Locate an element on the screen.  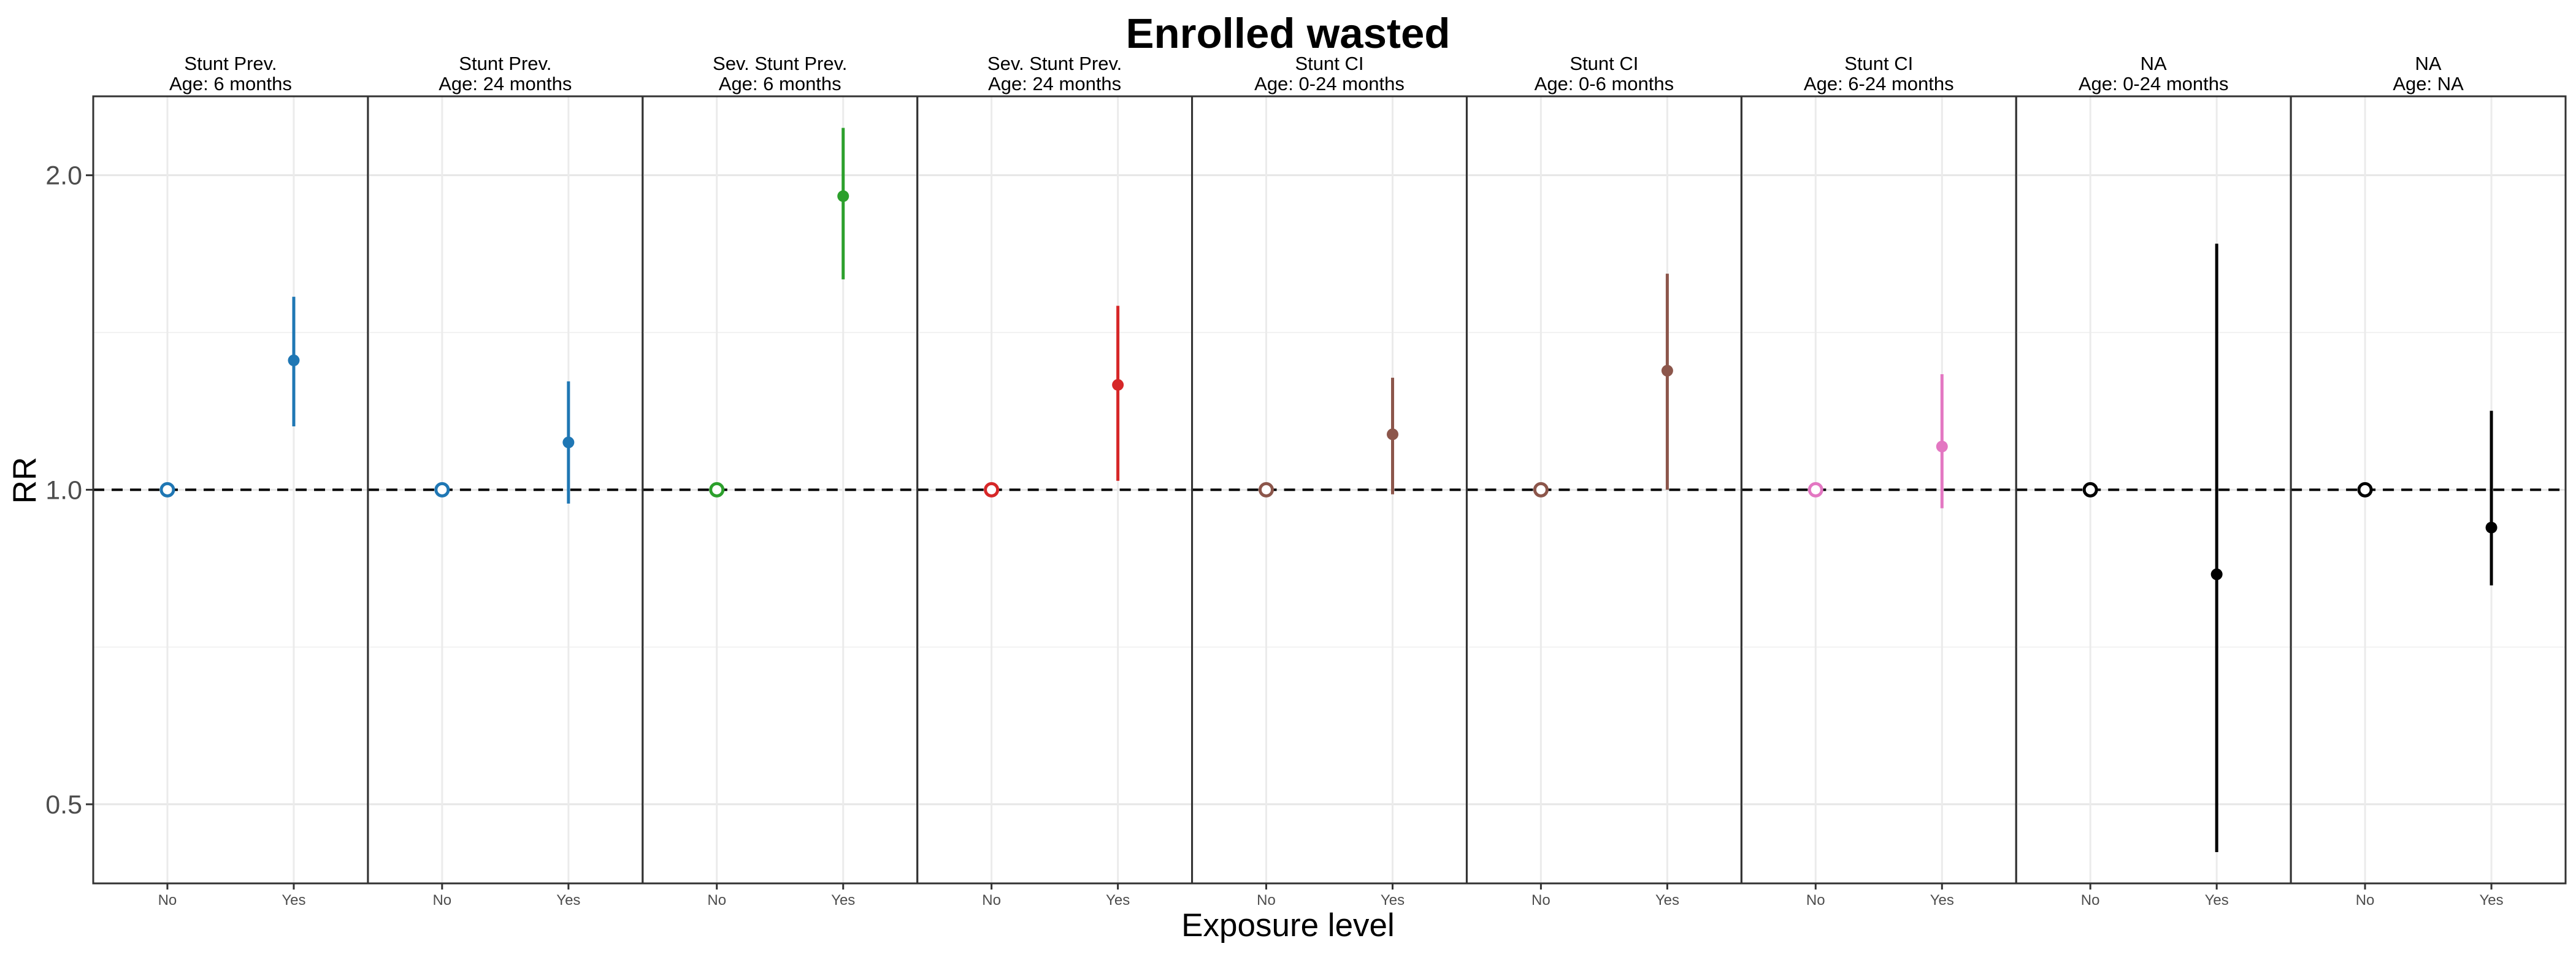
y-tick-label: 0.5 is located at coordinates (63, 805).